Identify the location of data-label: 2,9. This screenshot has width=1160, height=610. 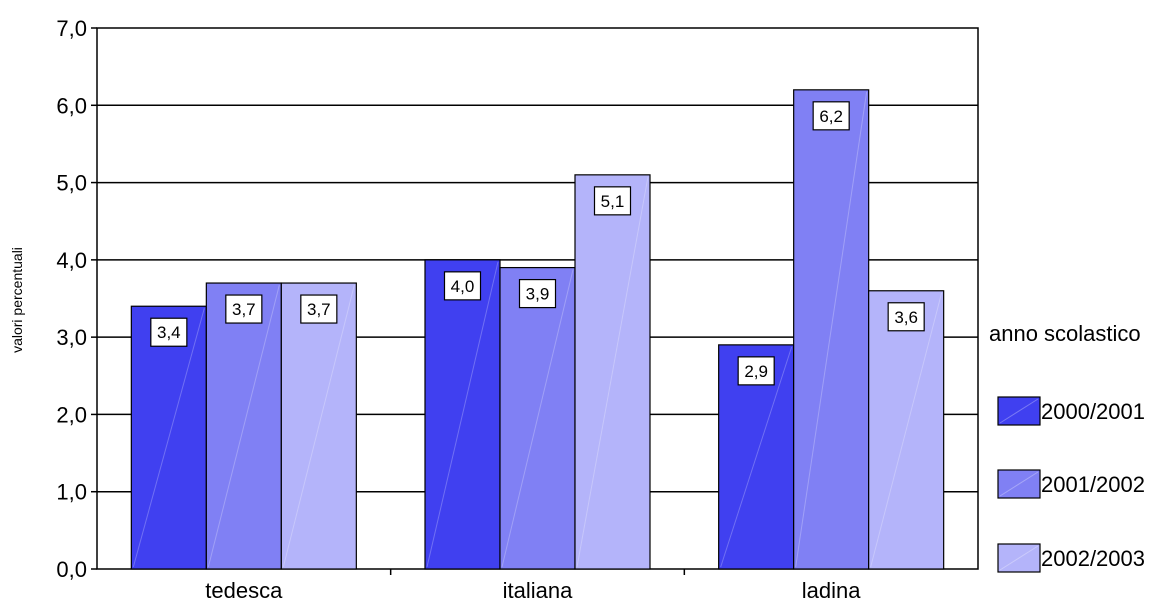
(756, 371).